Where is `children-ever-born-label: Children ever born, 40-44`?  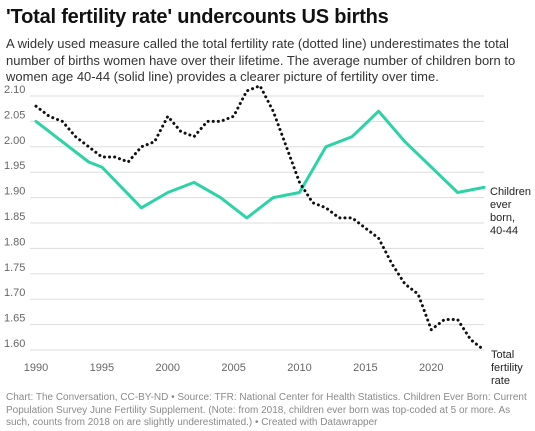 children-ever-born-label: Children ever born, 40-44 is located at coordinates (510, 211).